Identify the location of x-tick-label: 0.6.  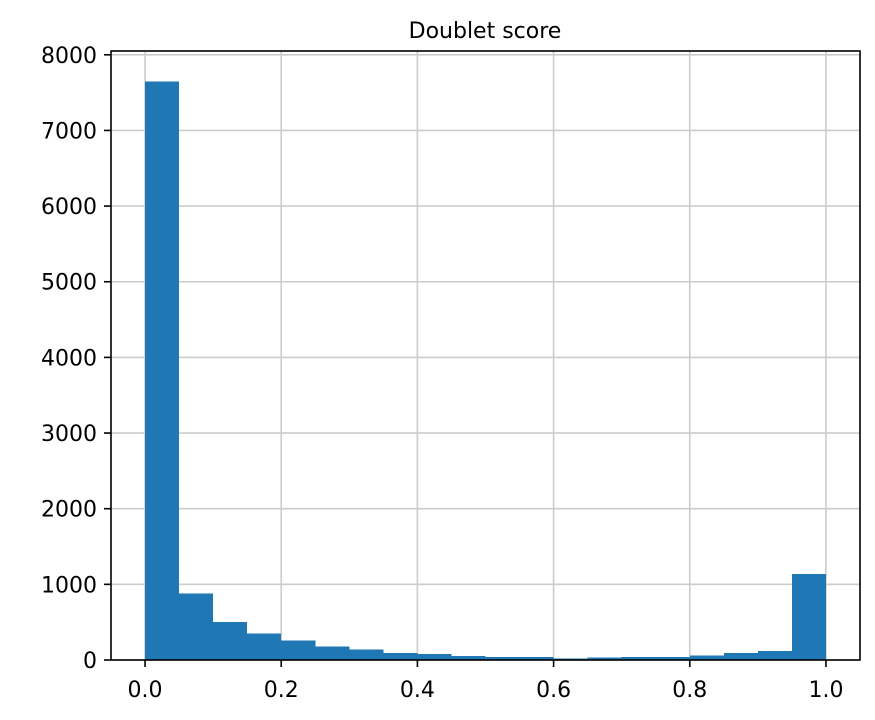
(553, 690).